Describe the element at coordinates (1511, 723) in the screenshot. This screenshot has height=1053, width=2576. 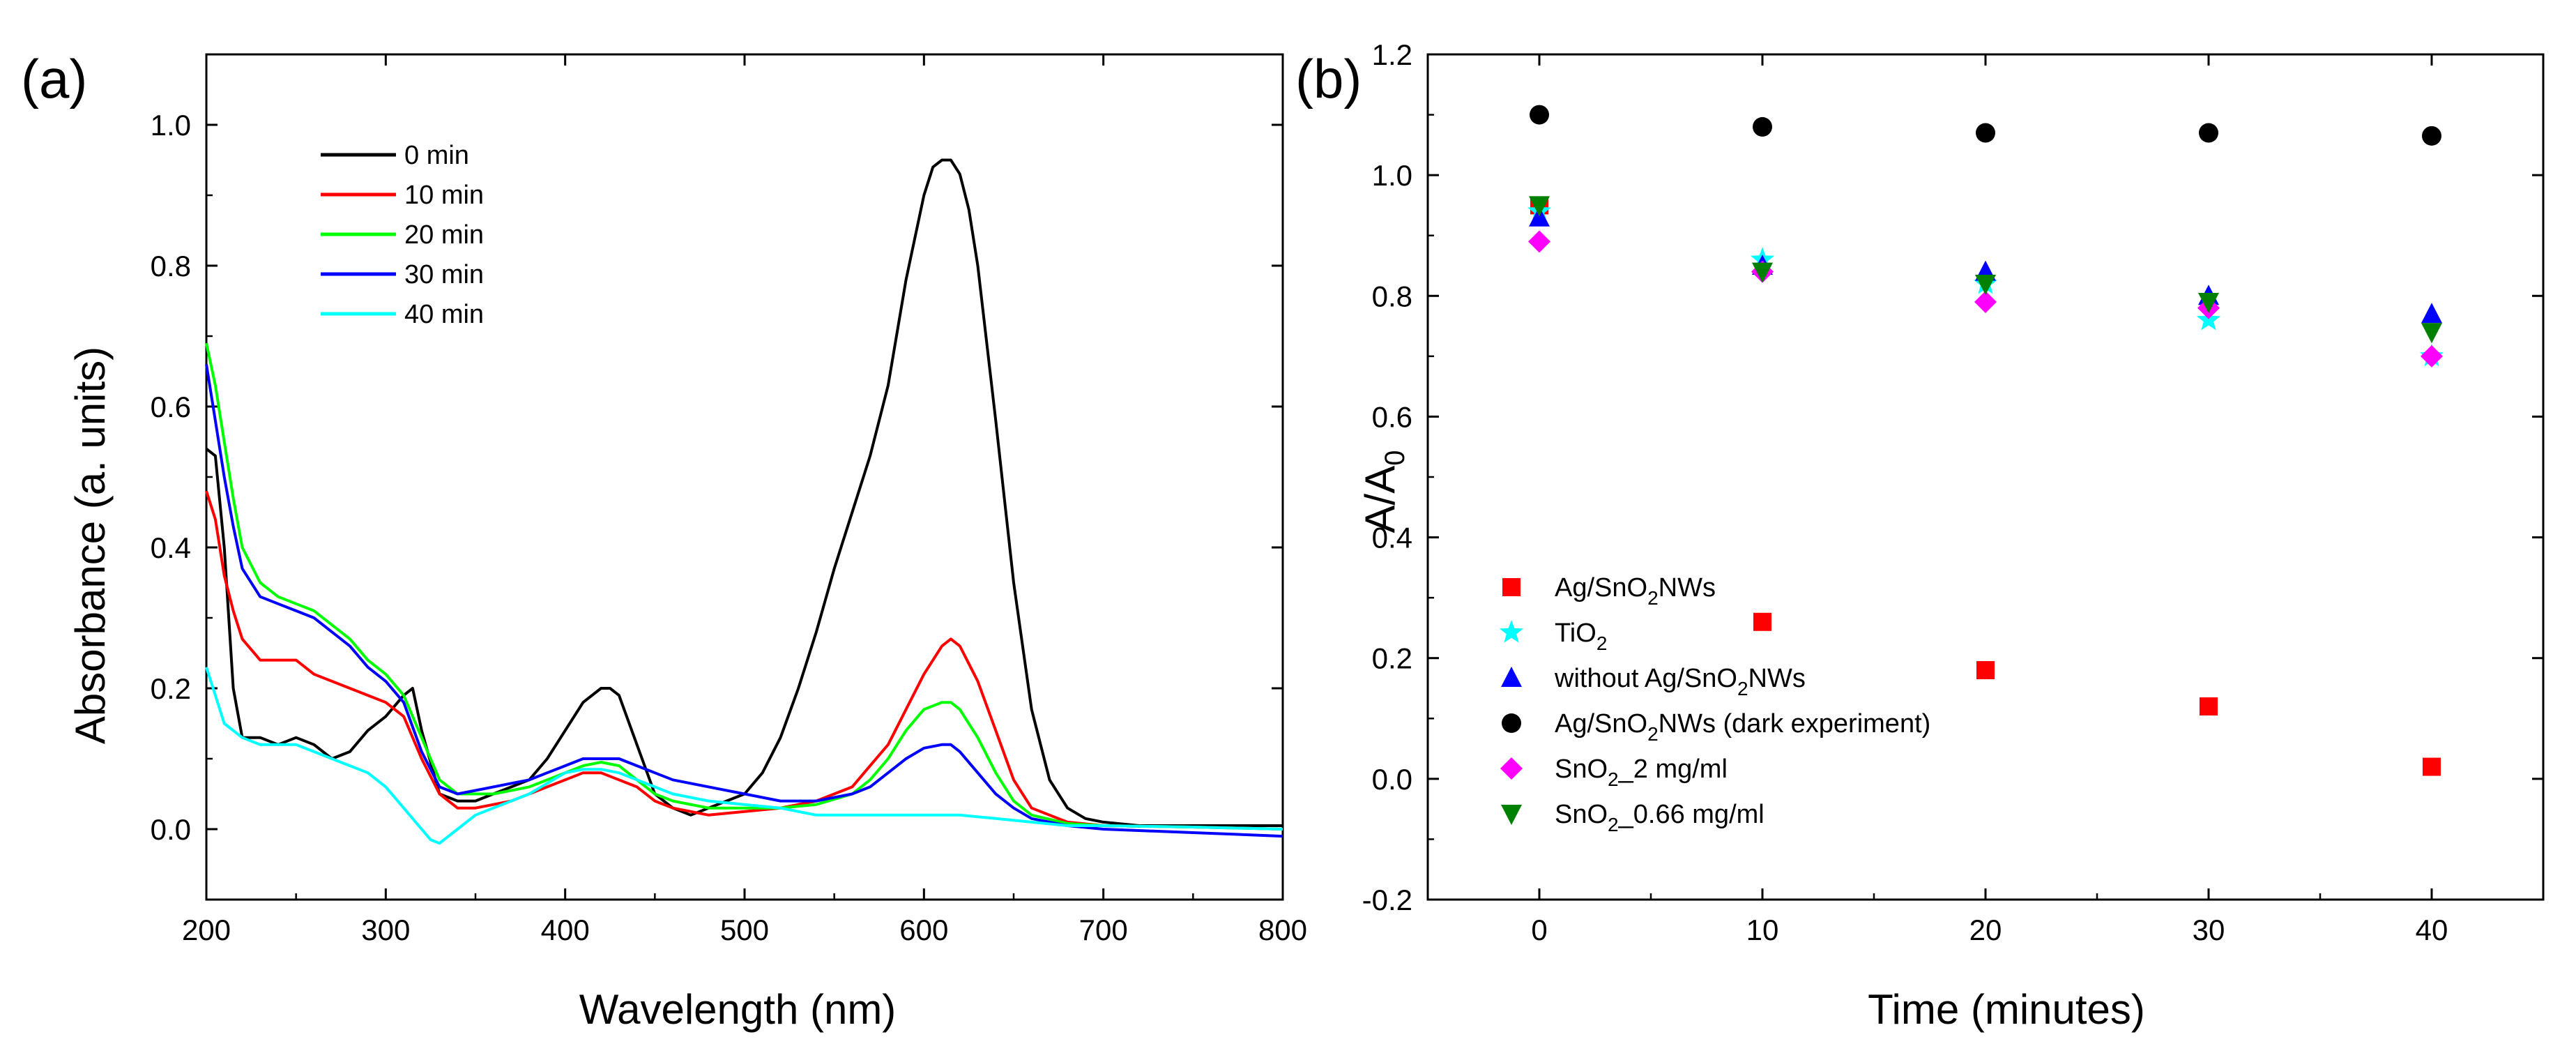
I see `legend-marker-ag-sno2nws-dark-experiment-` at that location.